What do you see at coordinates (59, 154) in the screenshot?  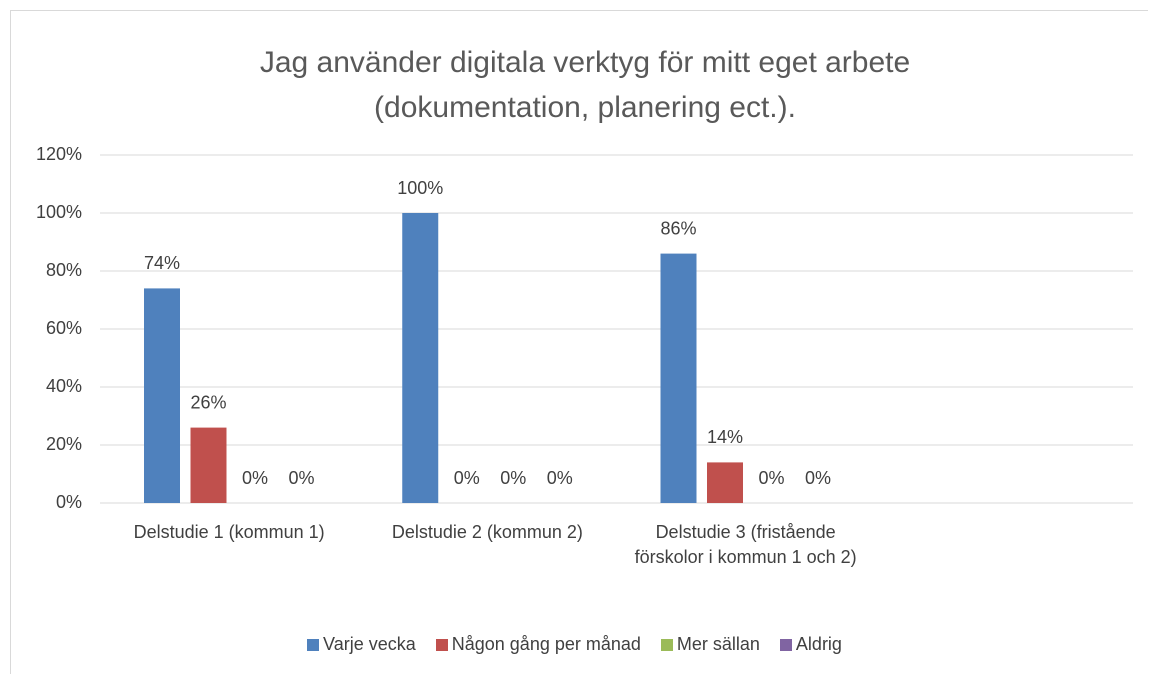 I see `y-tick-label: 120%` at bounding box center [59, 154].